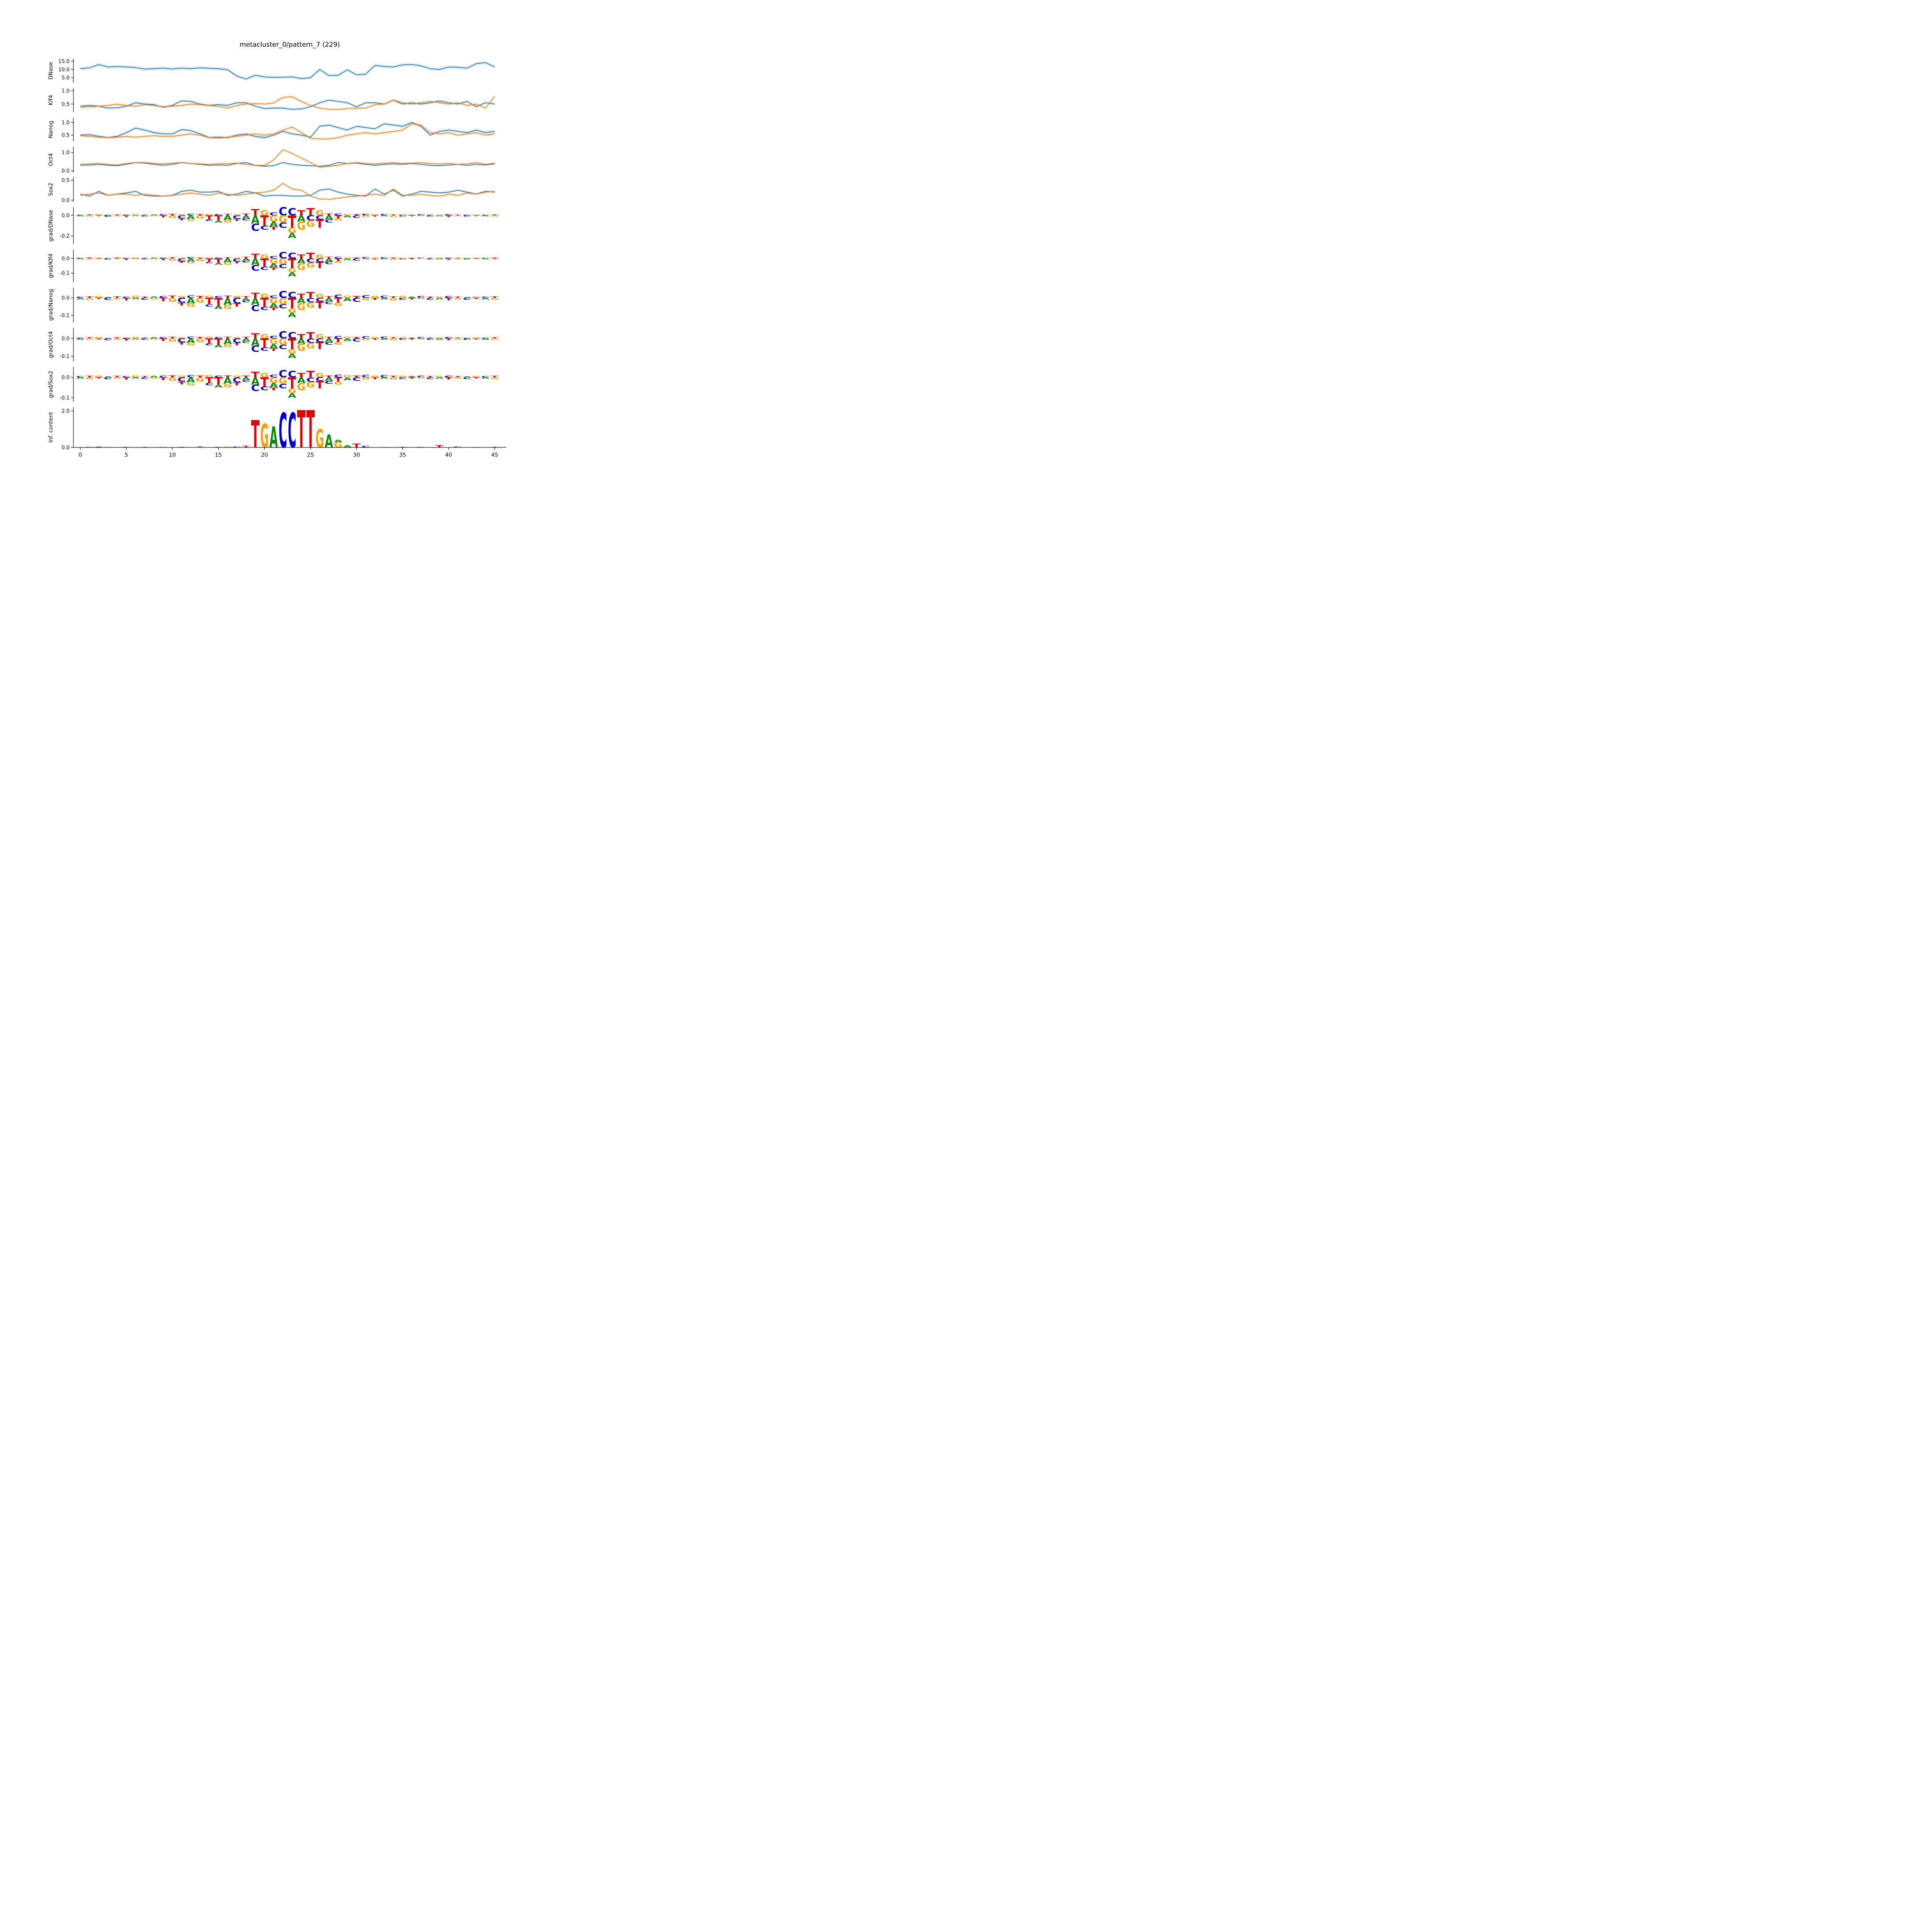  I want to click on series-line-orange, so click(287, 103).